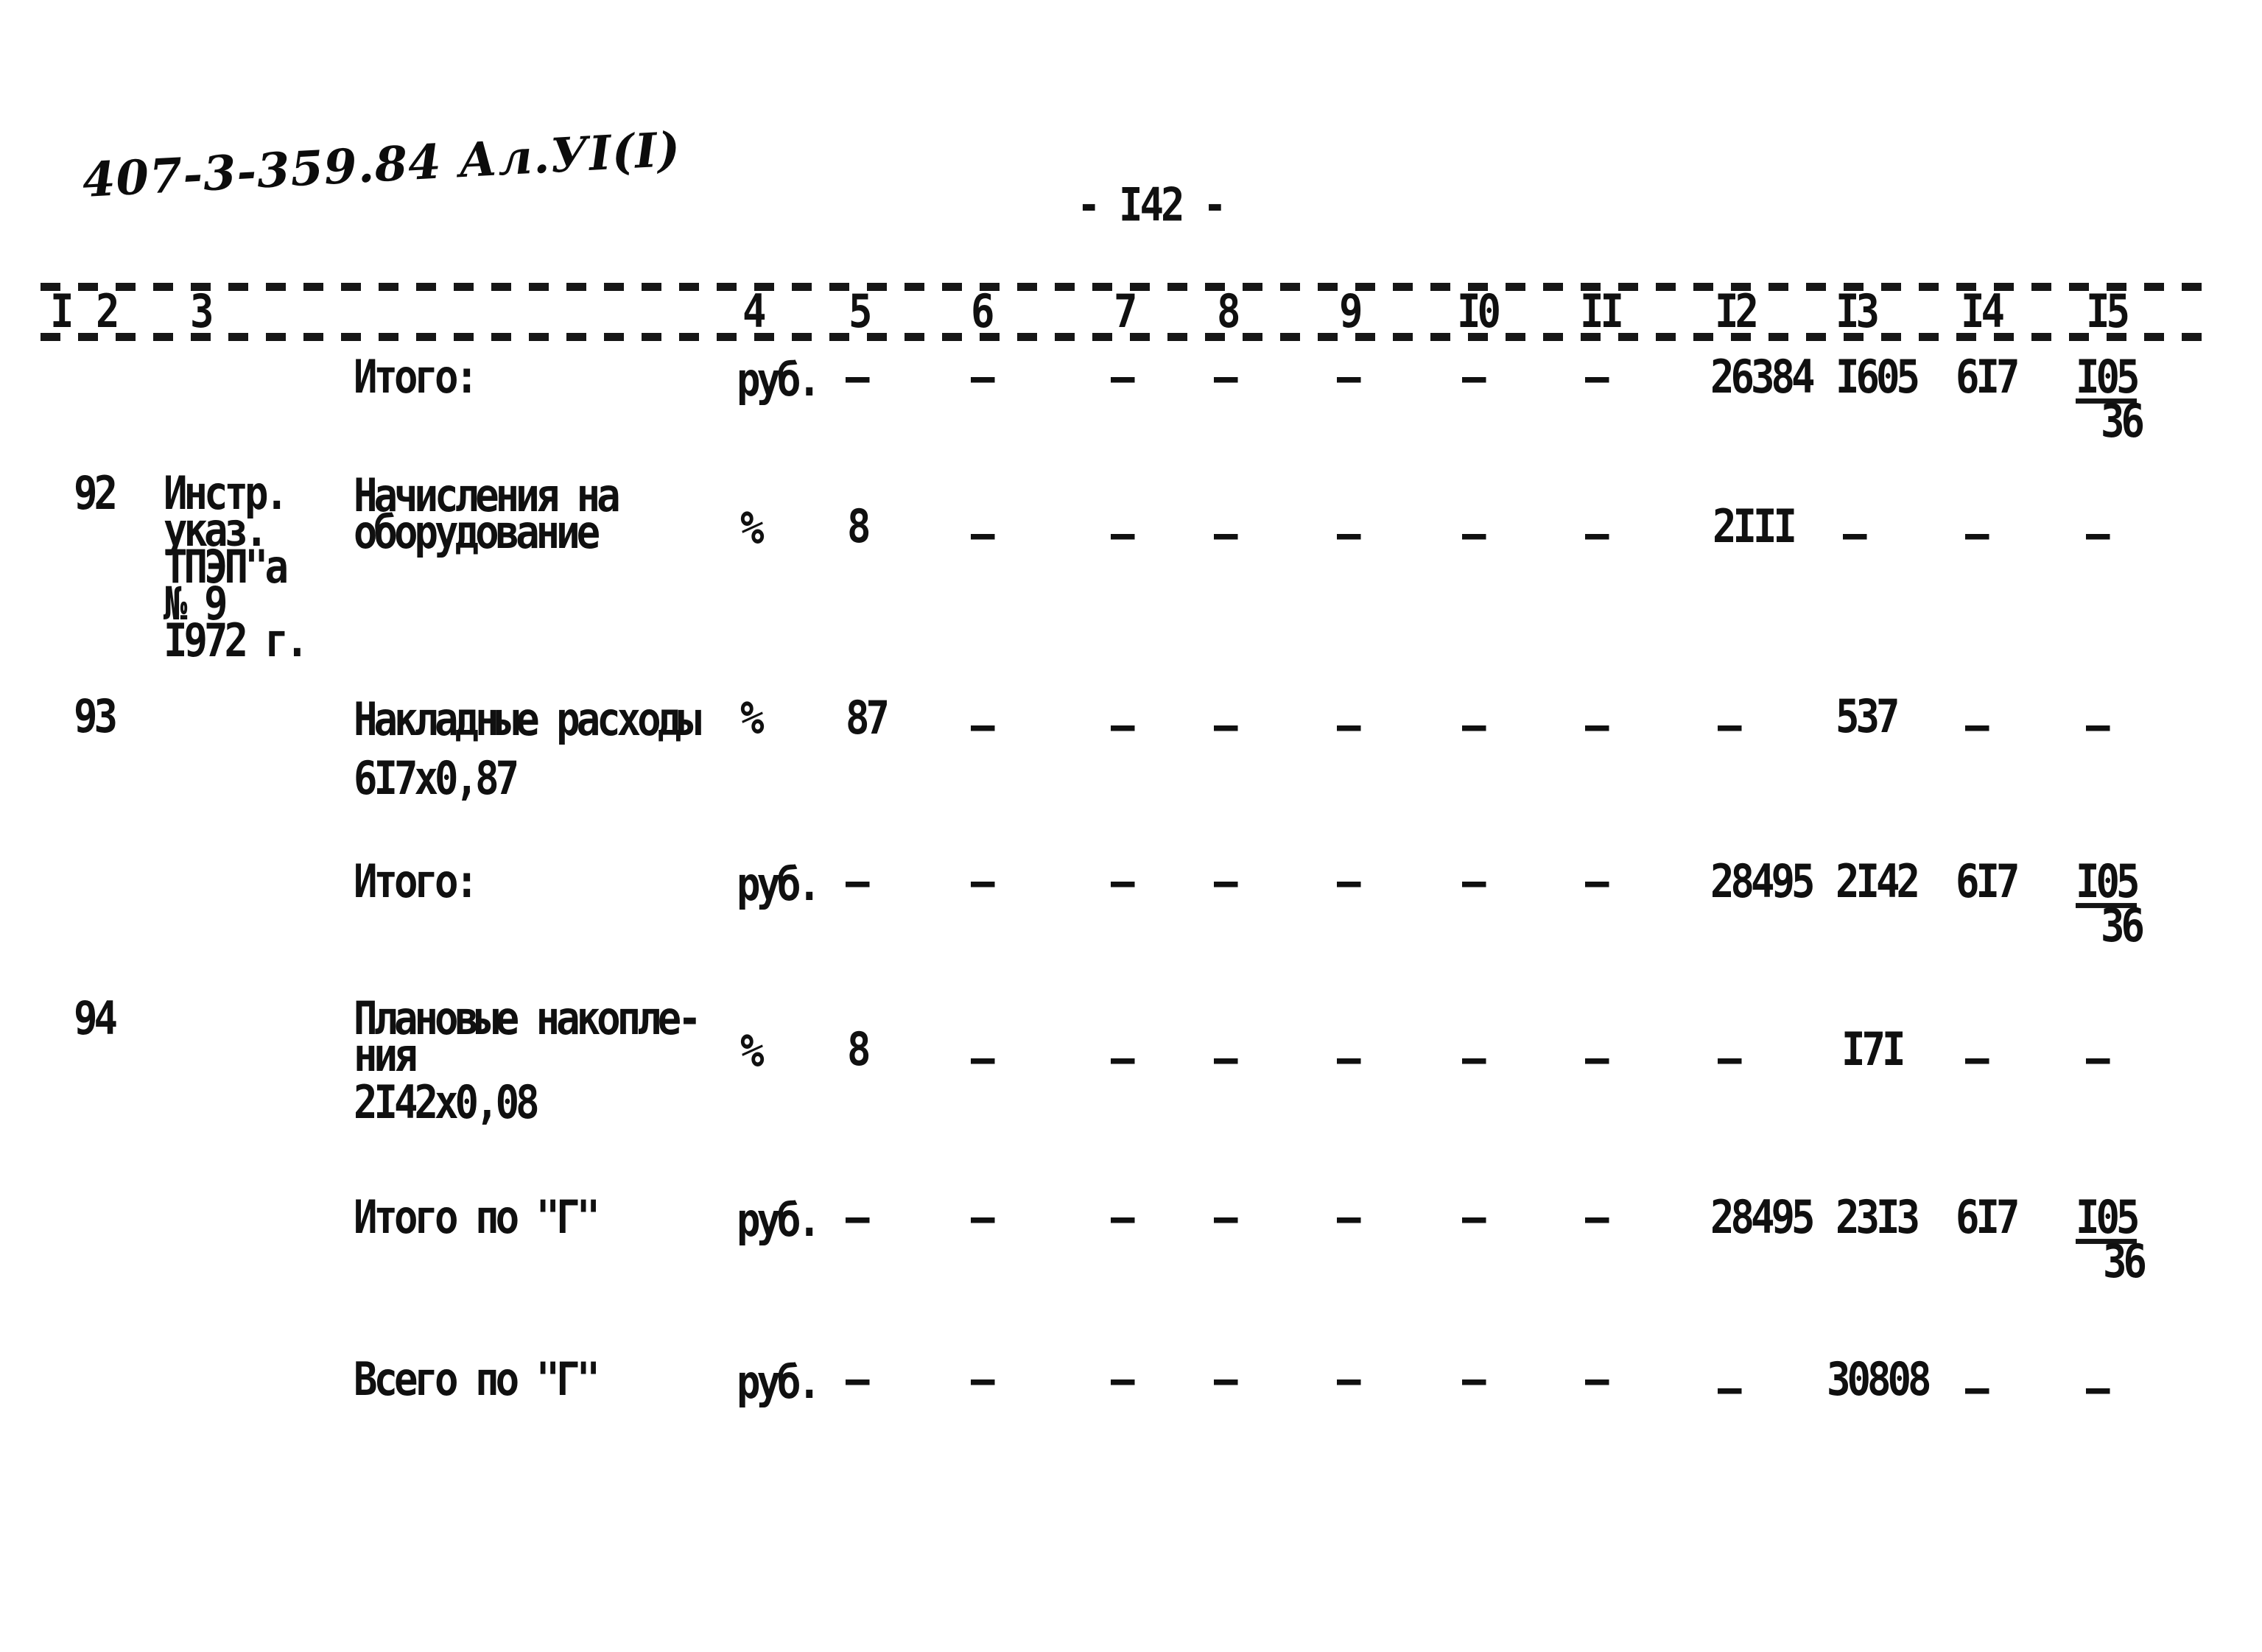  Describe the element at coordinates (2108, 311) in the screenshot. I see `column-header-15: I5` at that location.